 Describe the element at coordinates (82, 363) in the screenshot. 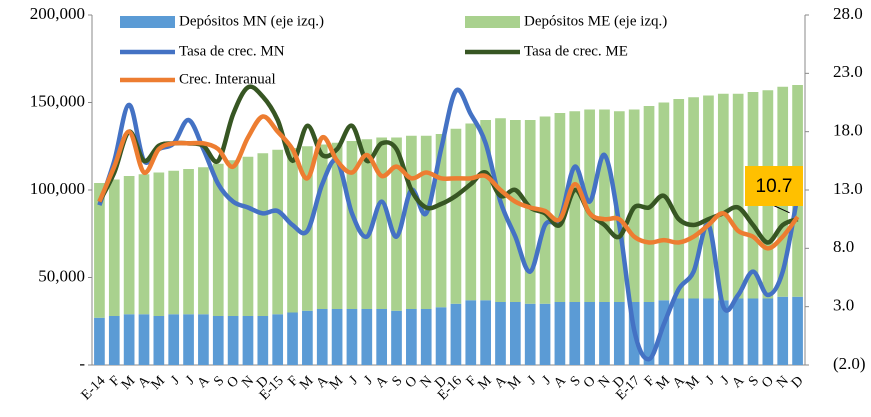

I see `y-tick-label: -` at that location.